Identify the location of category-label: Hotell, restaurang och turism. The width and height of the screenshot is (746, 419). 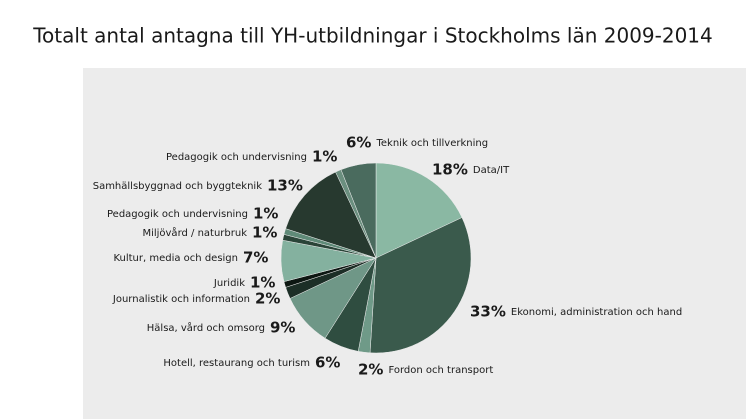
(236, 363).